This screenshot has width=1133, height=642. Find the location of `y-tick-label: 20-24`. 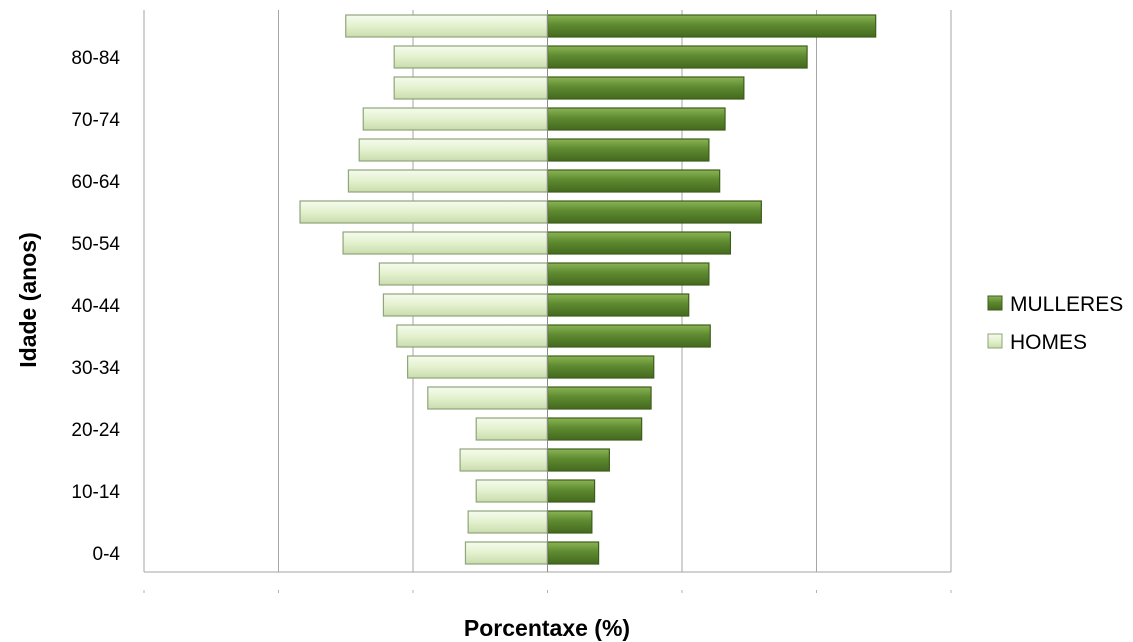

y-tick-label: 20-24 is located at coordinates (95, 430).